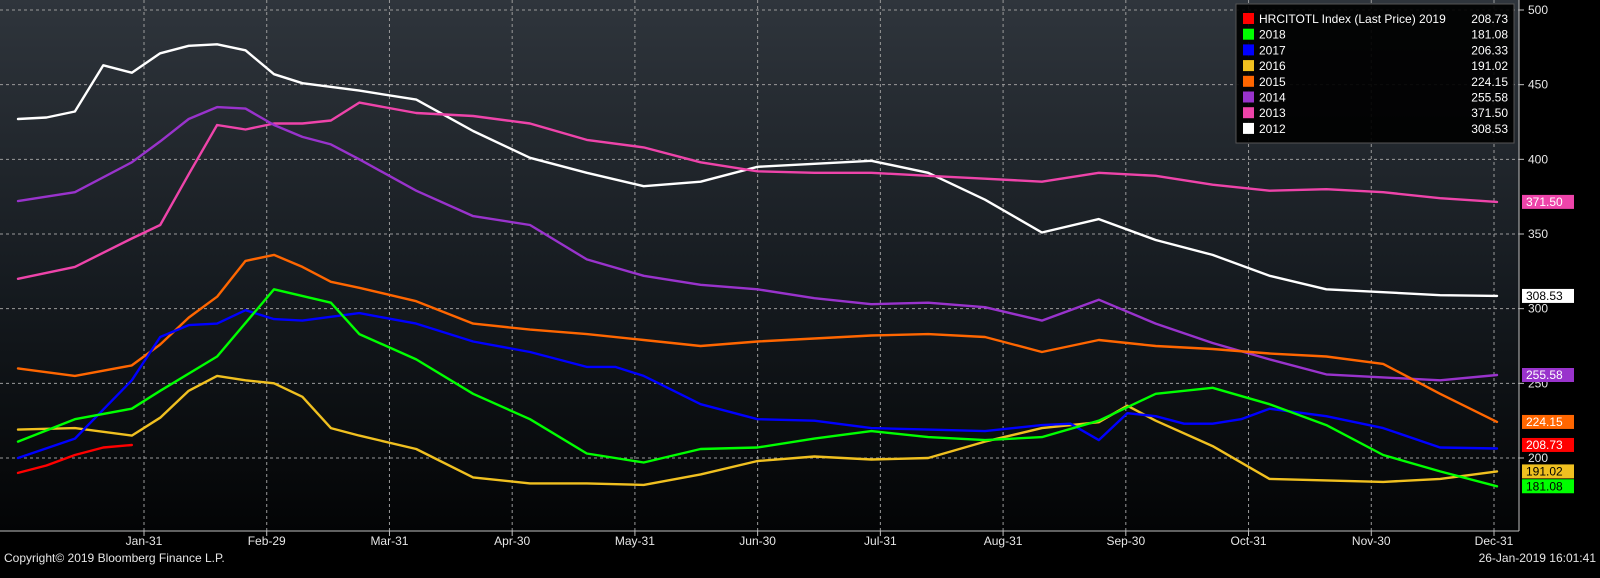  I want to click on x-tick-label: Nov-30, so click(1371, 541).